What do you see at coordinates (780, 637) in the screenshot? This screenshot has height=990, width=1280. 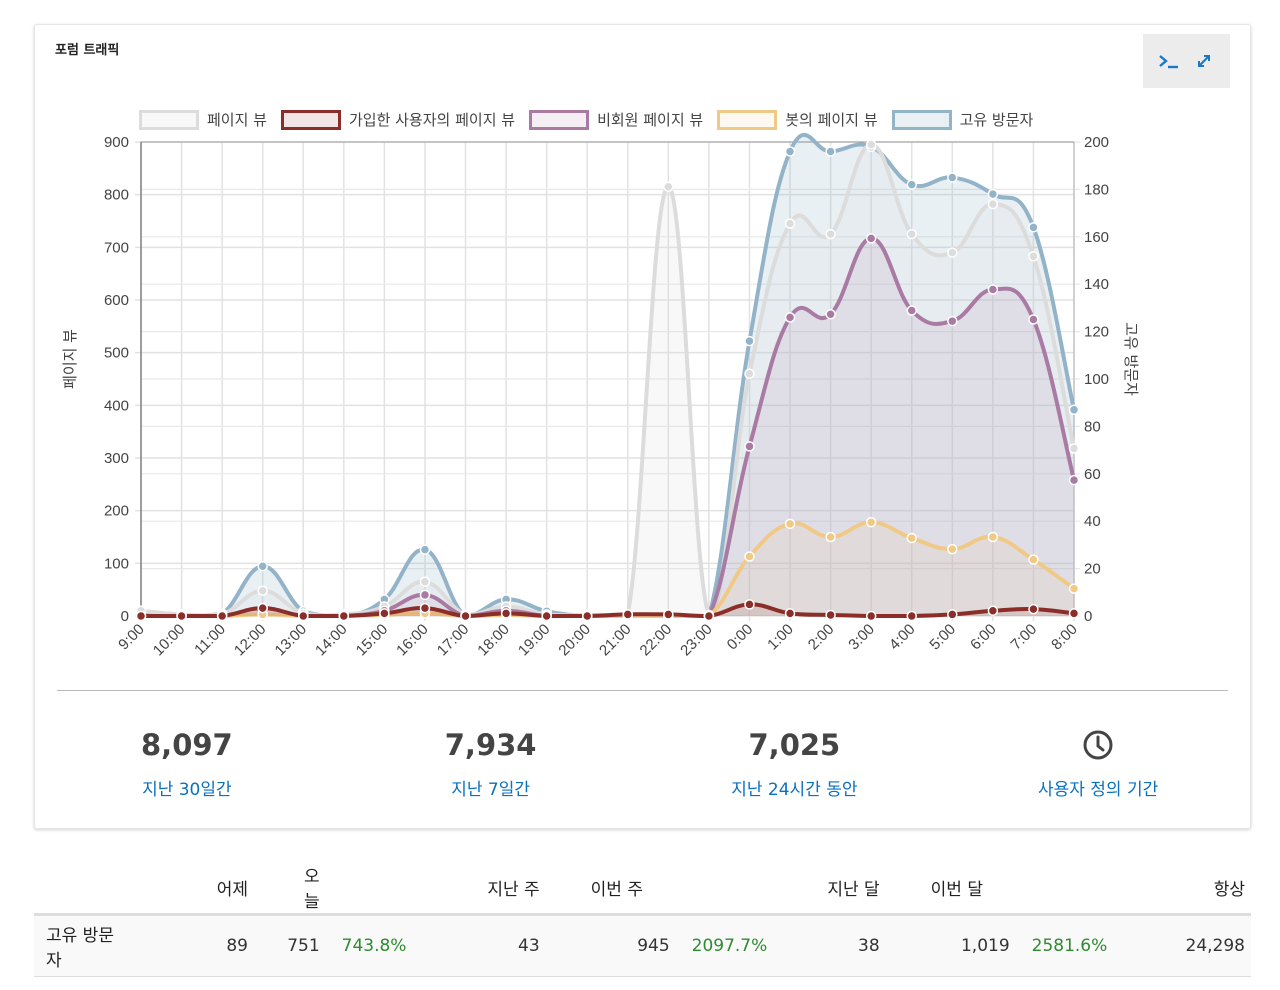 I see `svg-text: 1:00` at bounding box center [780, 637].